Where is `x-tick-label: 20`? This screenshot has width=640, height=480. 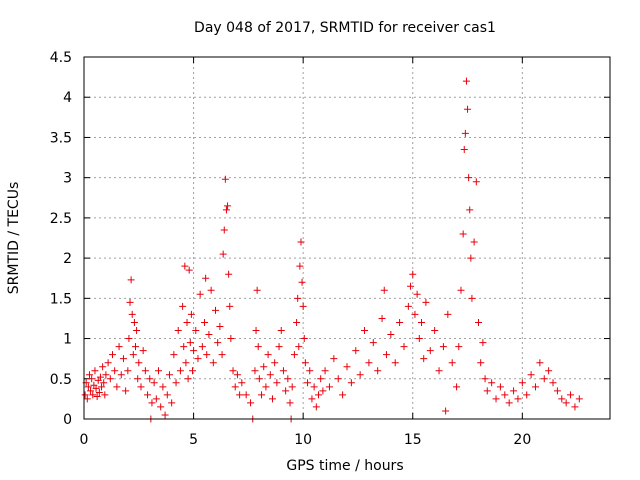 x-tick-label: 20 is located at coordinates (522, 440).